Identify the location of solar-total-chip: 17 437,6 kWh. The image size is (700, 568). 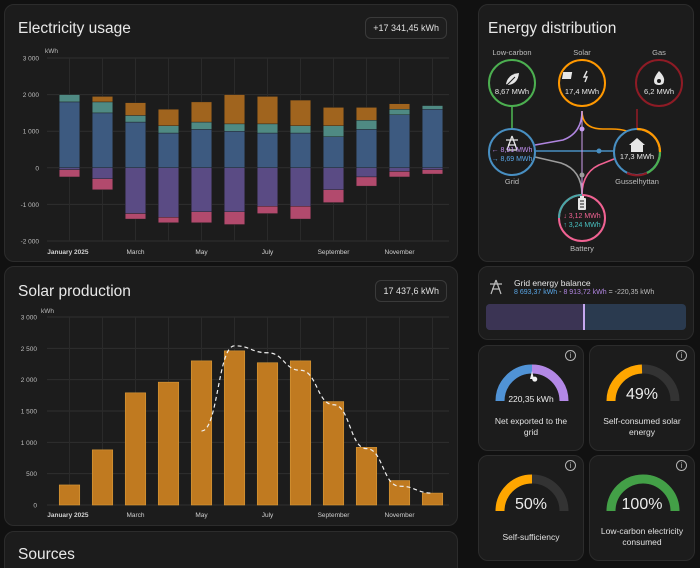
(411, 291).